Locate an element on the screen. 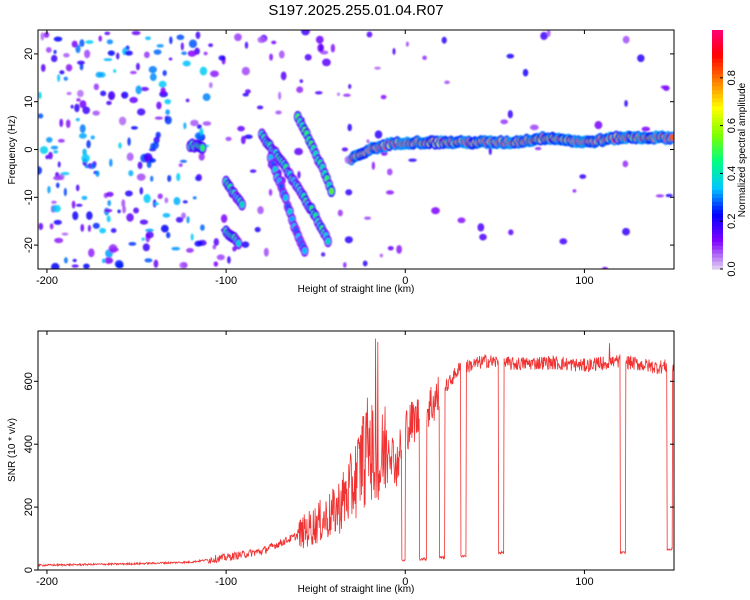 This screenshot has height=600, width=750. x-tick-label: -100 is located at coordinates (226, 281).